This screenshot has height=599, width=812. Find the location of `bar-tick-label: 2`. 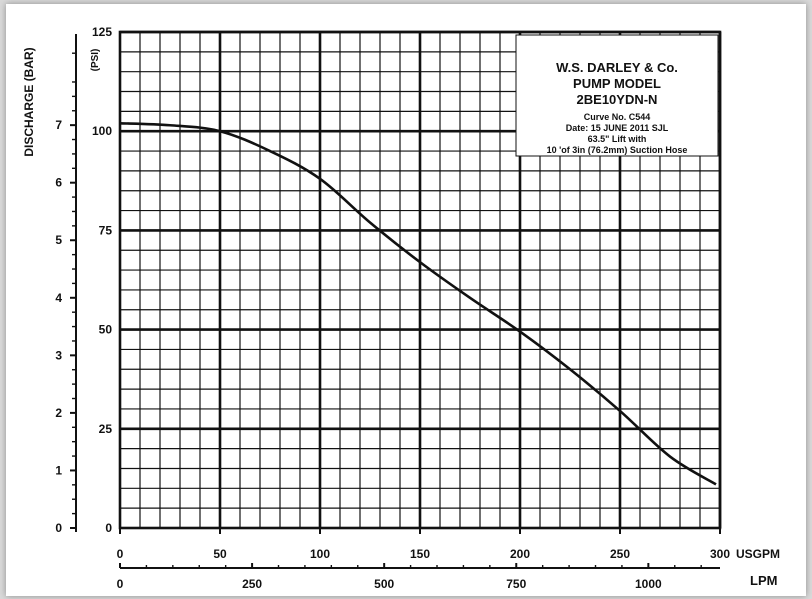

bar-tick-label: 2 is located at coordinates (58, 413).